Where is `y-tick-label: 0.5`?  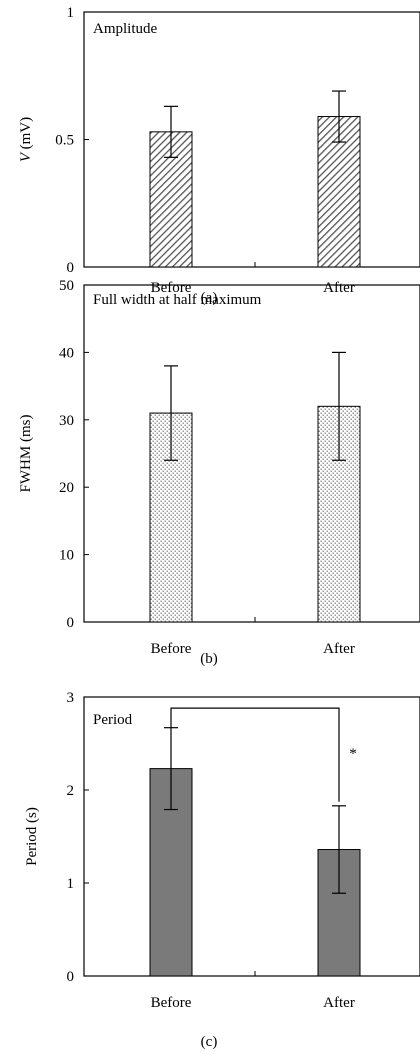
y-tick-label: 0.5 is located at coordinates (64, 141).